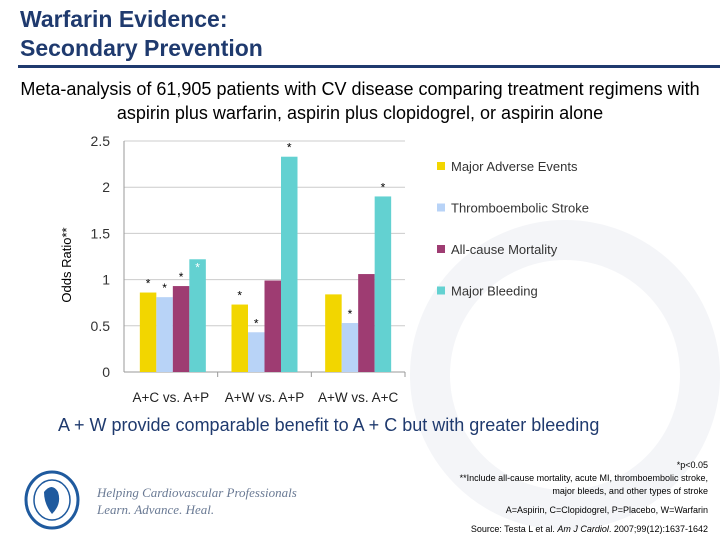 The image size is (720, 540). I want to click on source-prefix: Source: Testa L et al., so click(514, 529).